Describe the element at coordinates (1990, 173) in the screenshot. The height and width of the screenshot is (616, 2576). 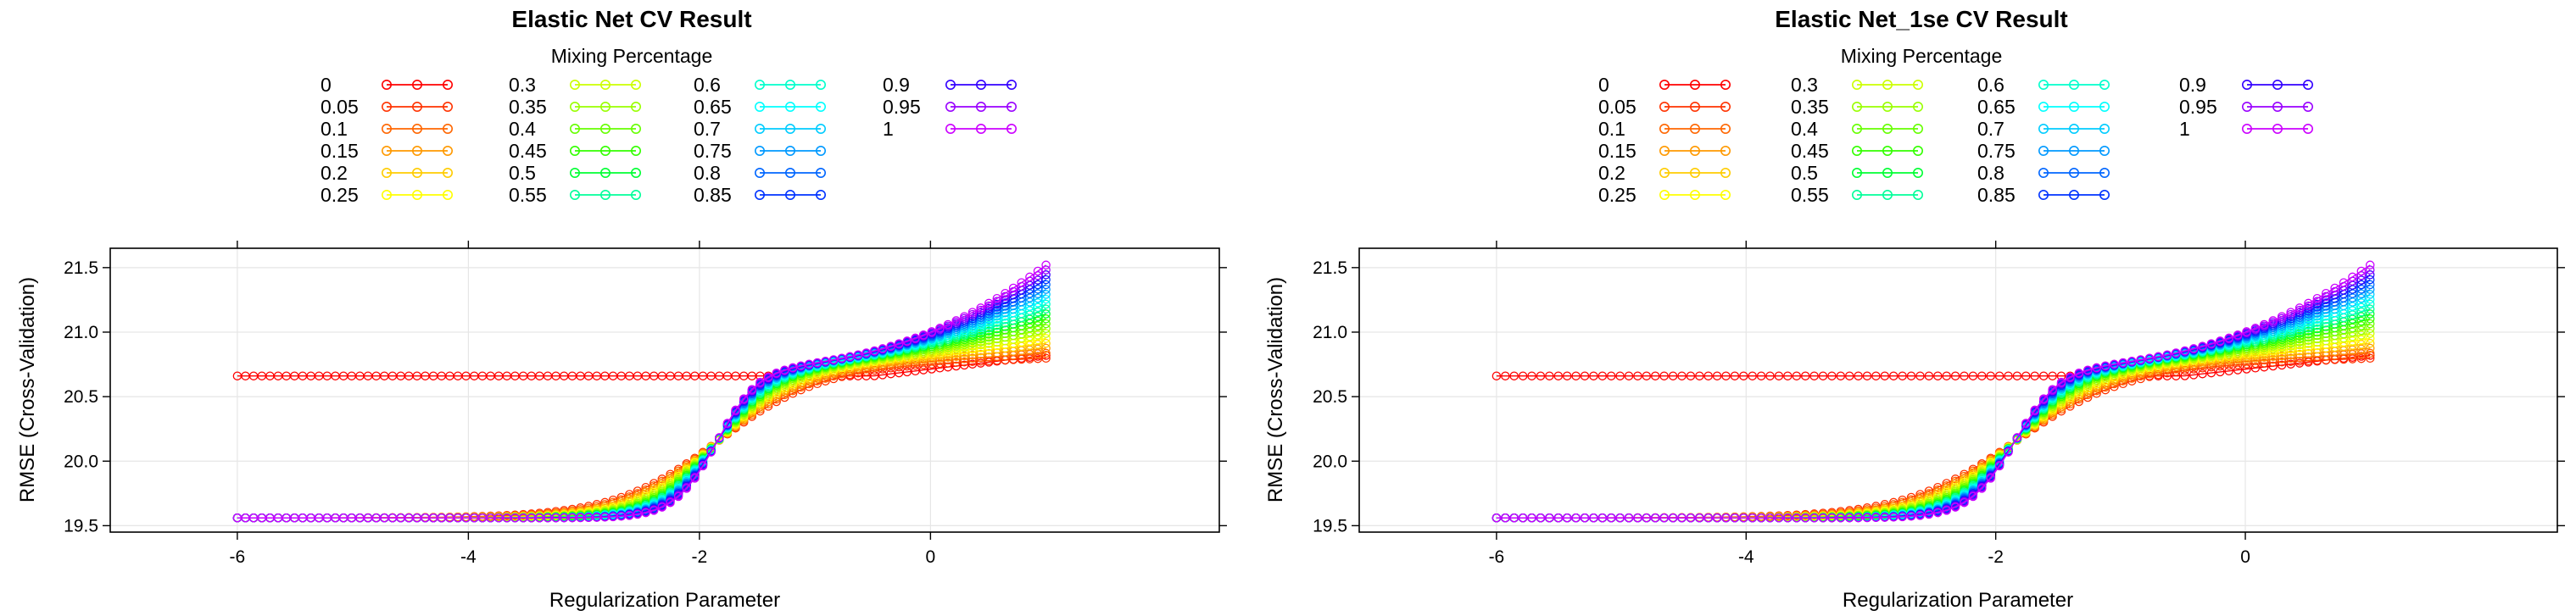
I see `legend-entry-label: 0.8` at that location.